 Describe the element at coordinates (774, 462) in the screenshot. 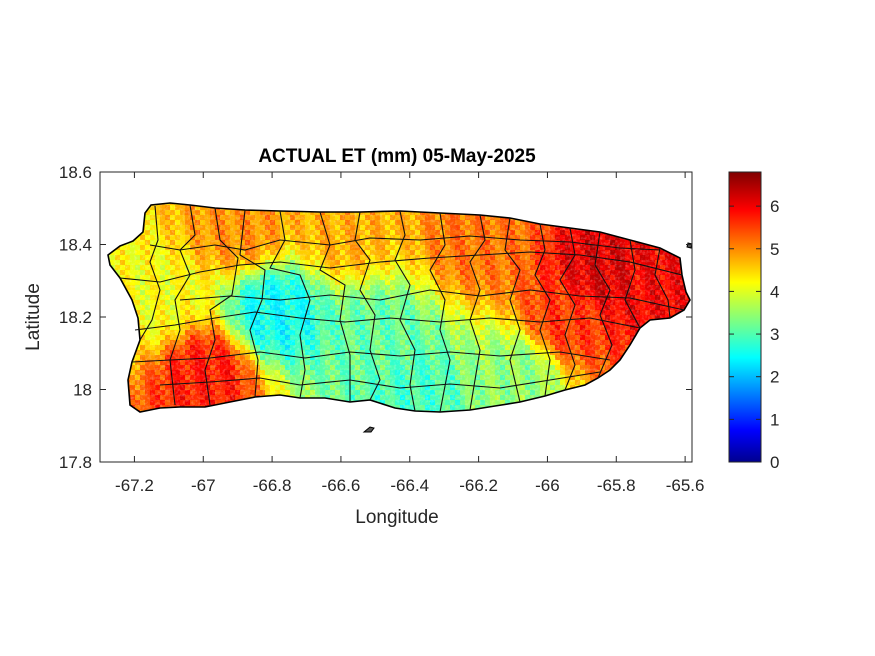

I see `colorbar-tick-label: 0` at that location.